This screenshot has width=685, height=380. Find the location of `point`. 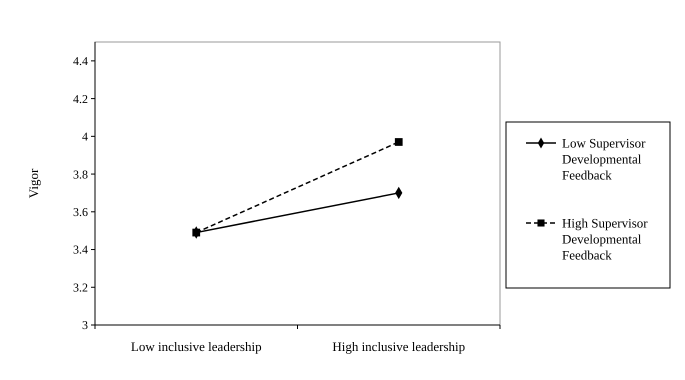

point is located at coordinates (398, 142).